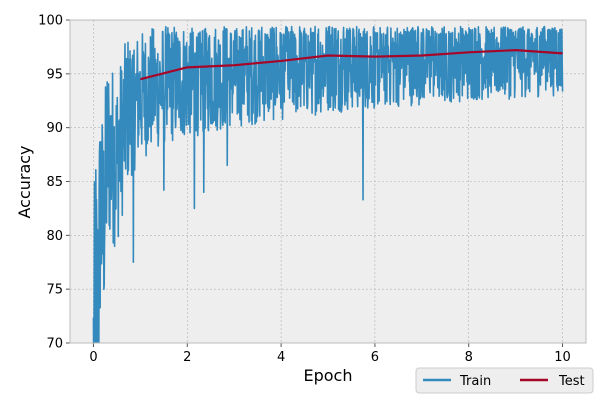 The height and width of the screenshot is (400, 600). Describe the element at coordinates (187, 357) in the screenshot. I see `x-tick-label: 2` at that location.